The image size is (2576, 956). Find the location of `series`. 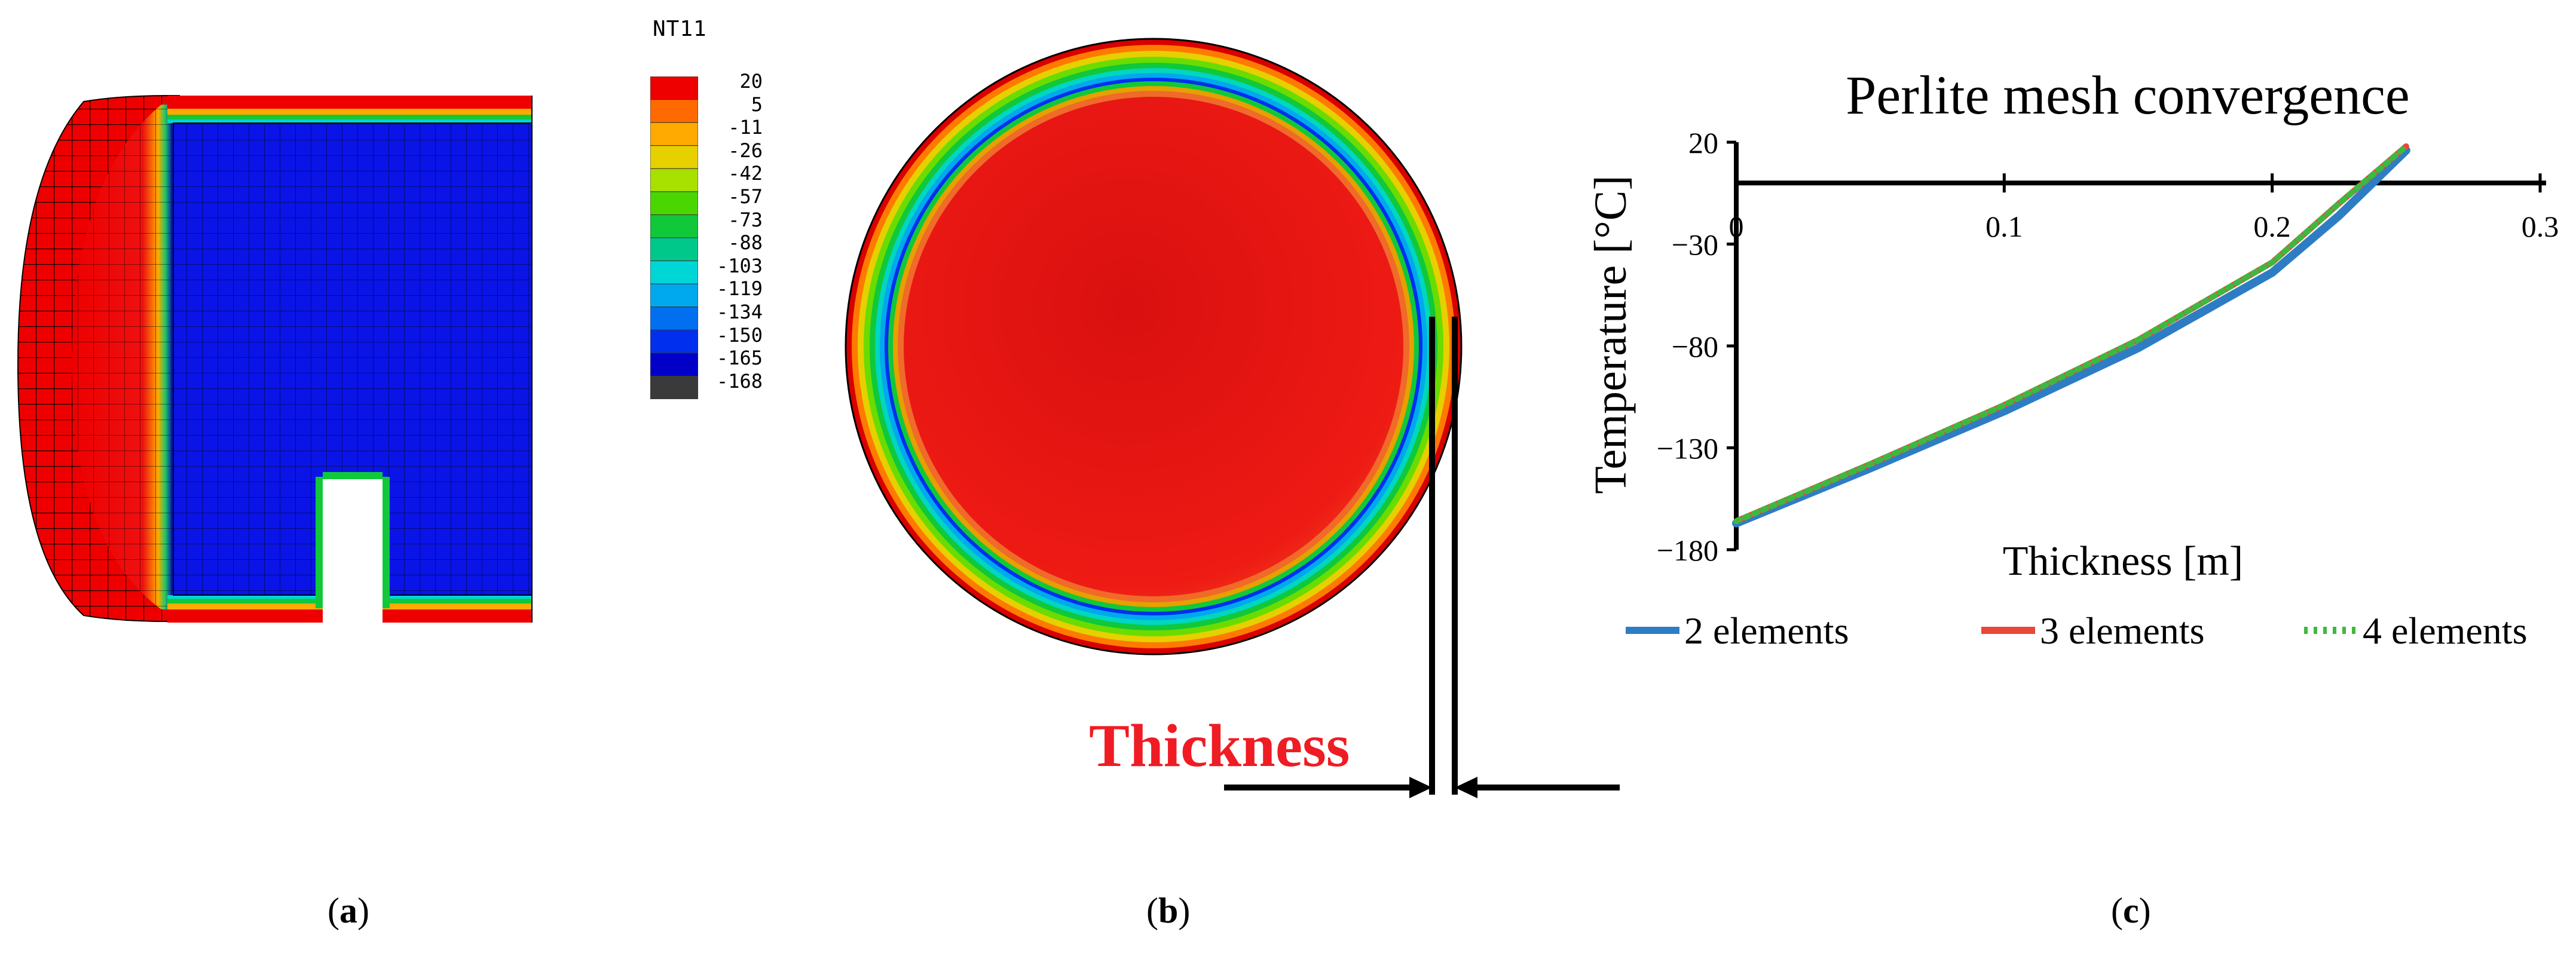

series is located at coordinates (2071, 335).